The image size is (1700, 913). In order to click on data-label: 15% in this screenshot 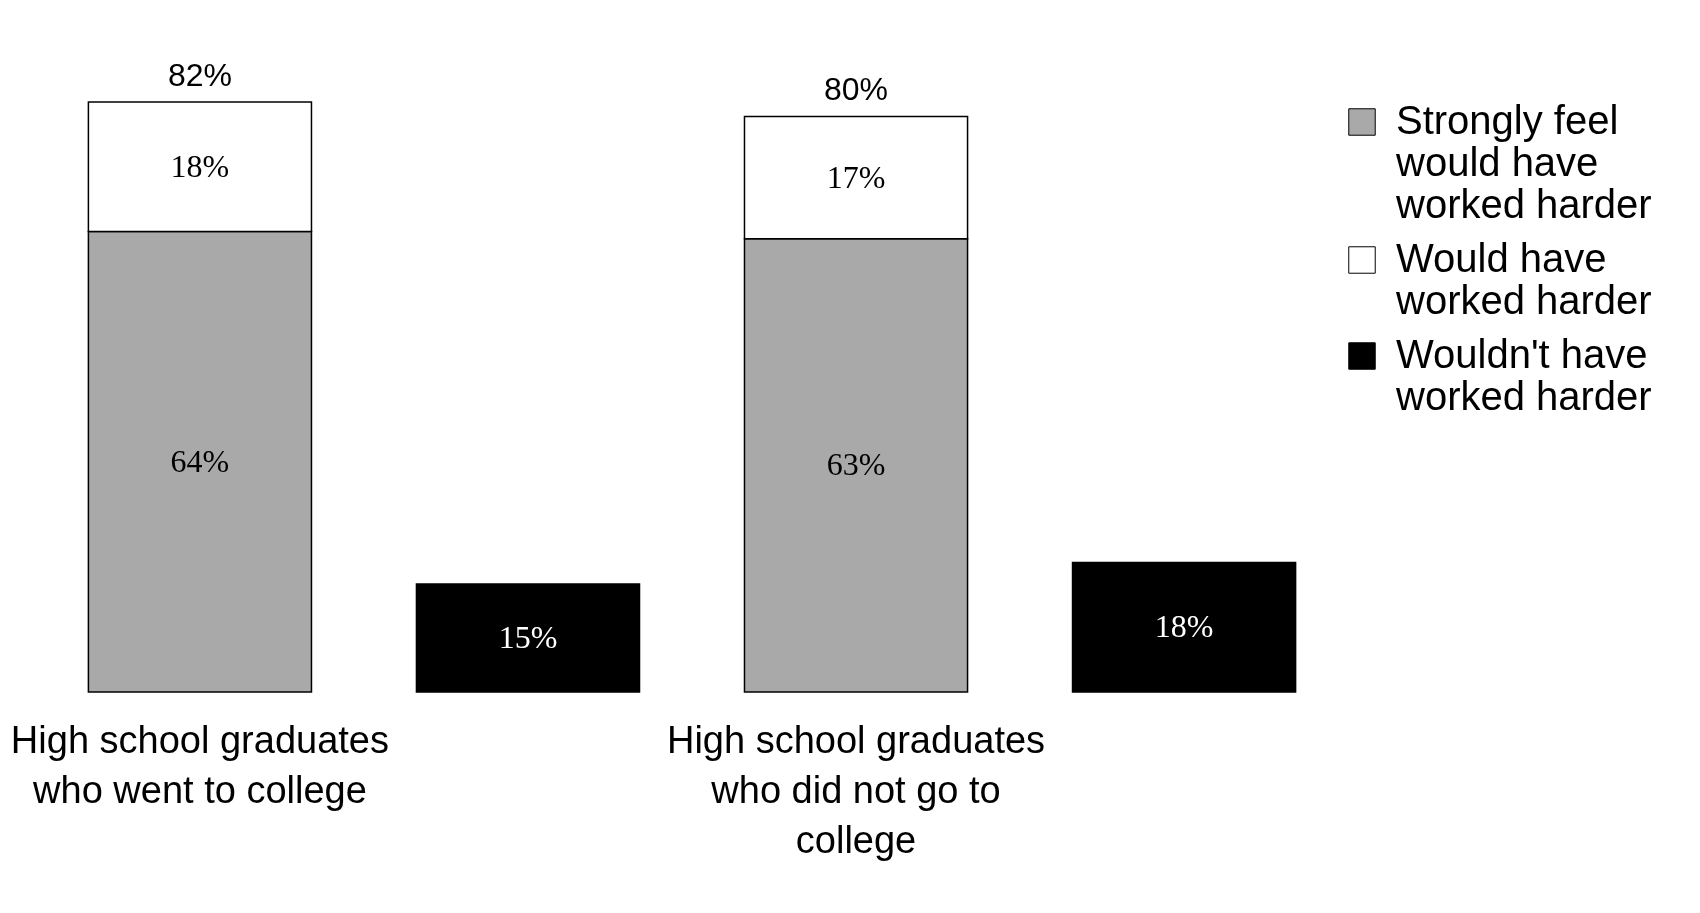, I will do `click(528, 637)`.